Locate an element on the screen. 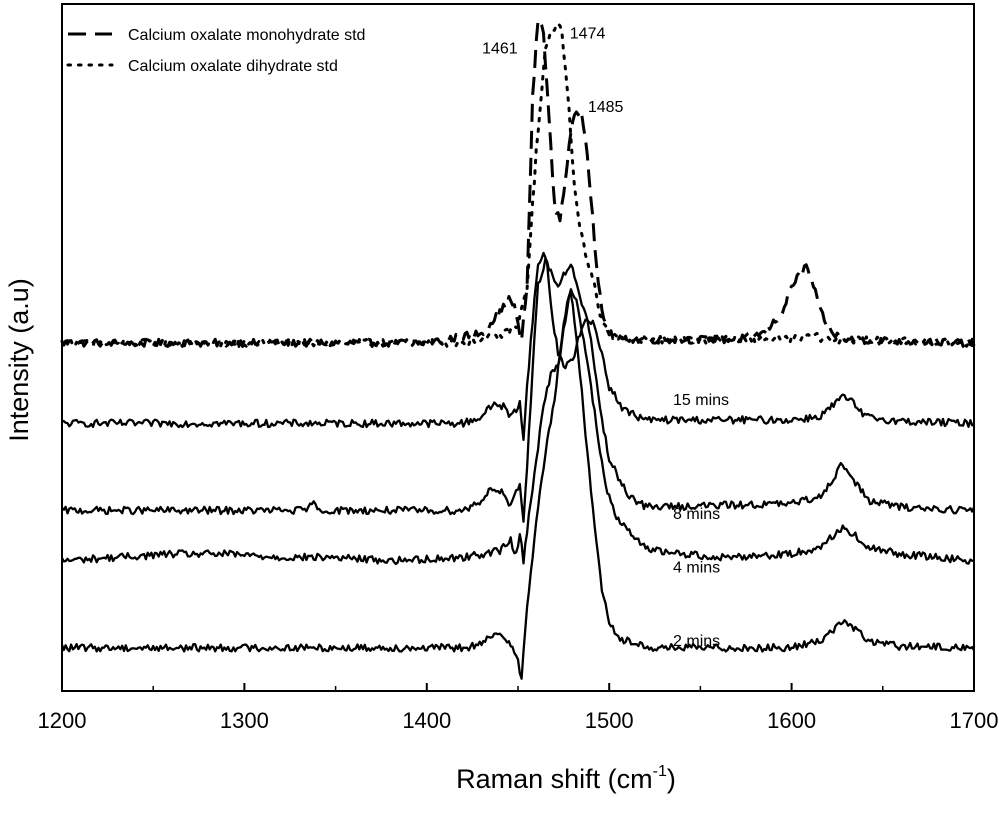 The height and width of the screenshot is (819, 999). annotation-label: 1474 is located at coordinates (588, 34).